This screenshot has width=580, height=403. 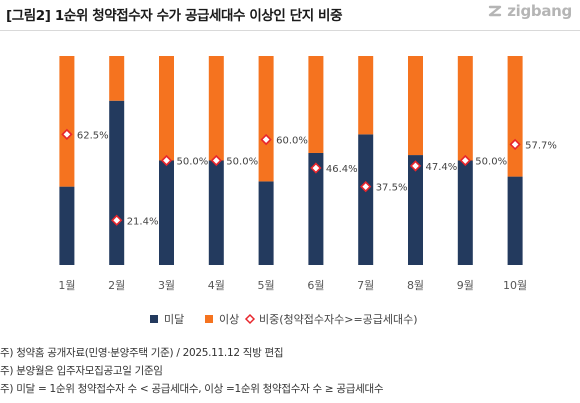 I want to click on ratio-data-label: 60.0%, so click(x=292, y=141).